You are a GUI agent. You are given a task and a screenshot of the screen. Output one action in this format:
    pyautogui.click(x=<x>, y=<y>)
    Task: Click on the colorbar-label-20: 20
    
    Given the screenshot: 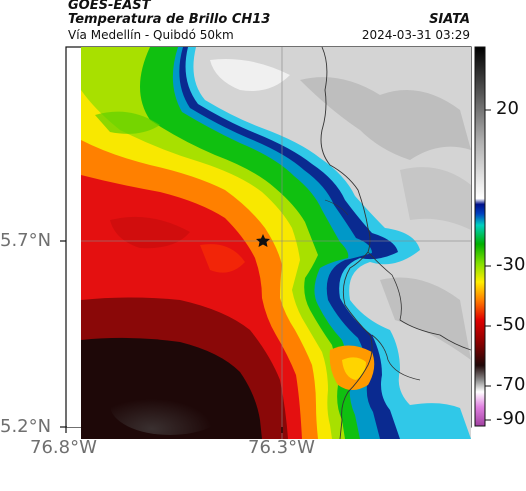 What is the action you would take?
    pyautogui.click(x=507, y=108)
    